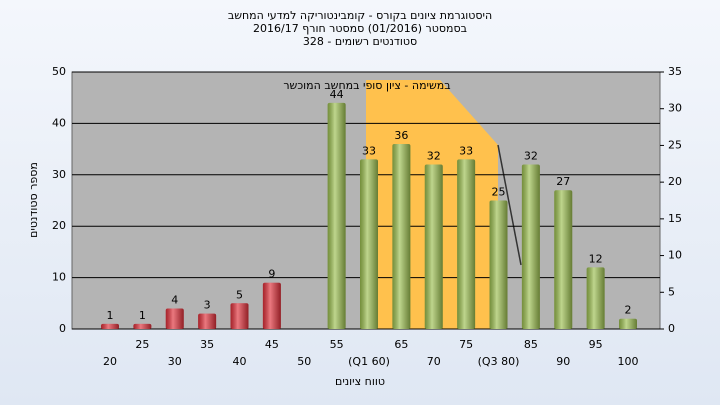 This screenshot has width=720, height=405. I want to click on y2-tick-label: 30, so click(675, 108).